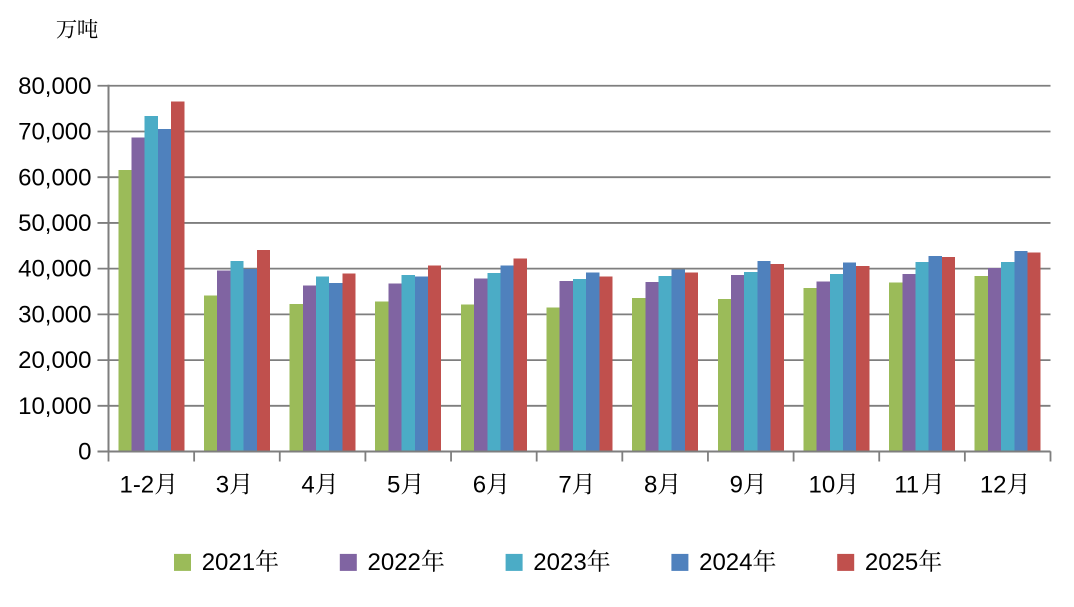  What do you see at coordinates (222, 485) in the screenshot?
I see `svg-text: 3` at bounding box center [222, 485].